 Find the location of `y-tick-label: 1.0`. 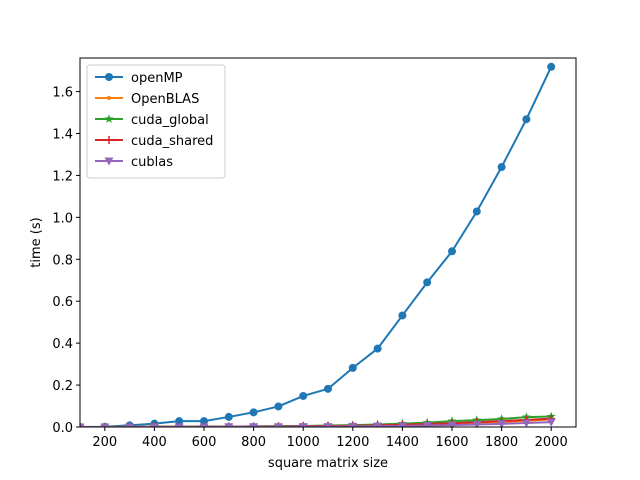

y-tick-label: 1.0 is located at coordinates (62, 218).